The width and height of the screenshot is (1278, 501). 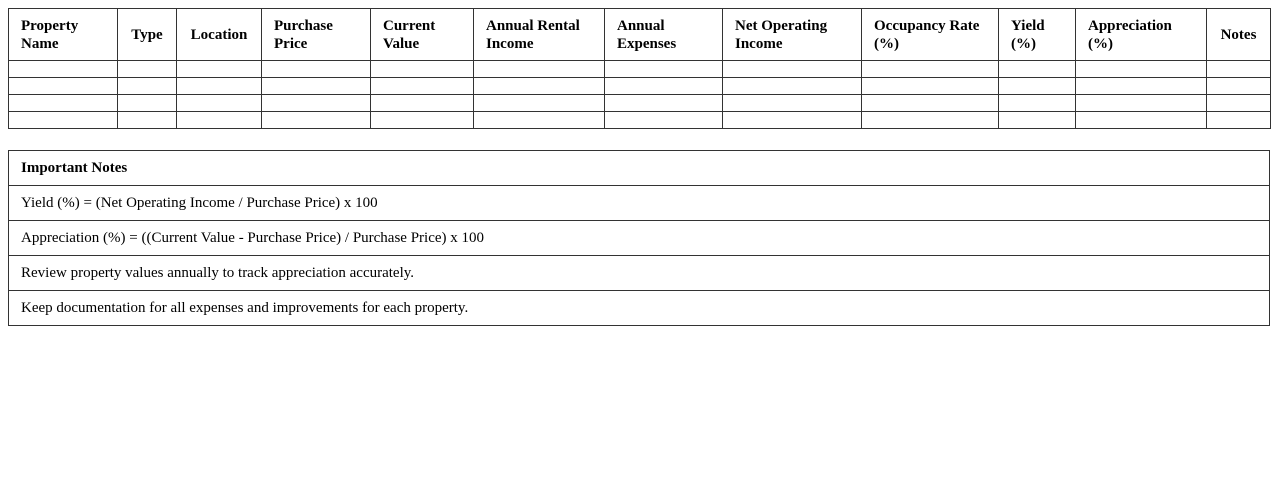 I want to click on notes-header-row: Important Notes, so click(x=639, y=168).